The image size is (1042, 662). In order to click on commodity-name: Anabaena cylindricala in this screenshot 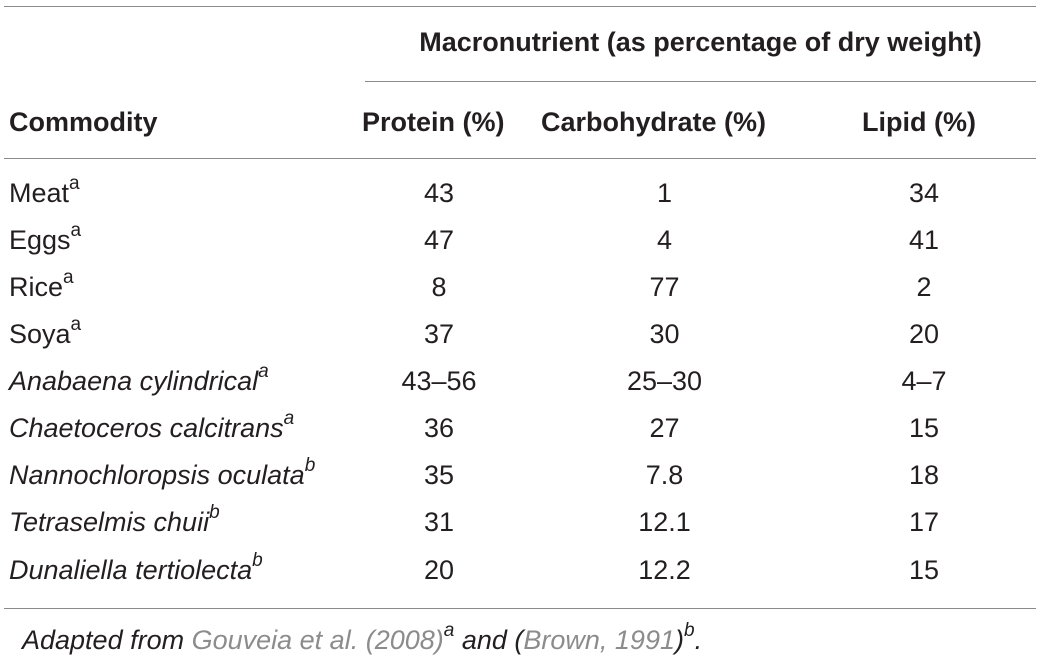, I will do `click(139, 378)`.